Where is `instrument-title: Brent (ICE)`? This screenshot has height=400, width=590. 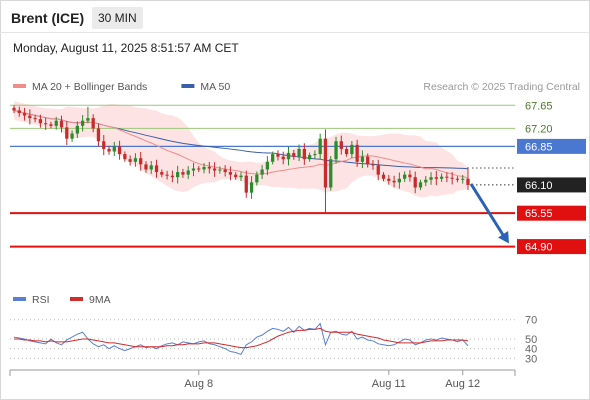
instrument-title: Brent (ICE) is located at coordinates (48, 18).